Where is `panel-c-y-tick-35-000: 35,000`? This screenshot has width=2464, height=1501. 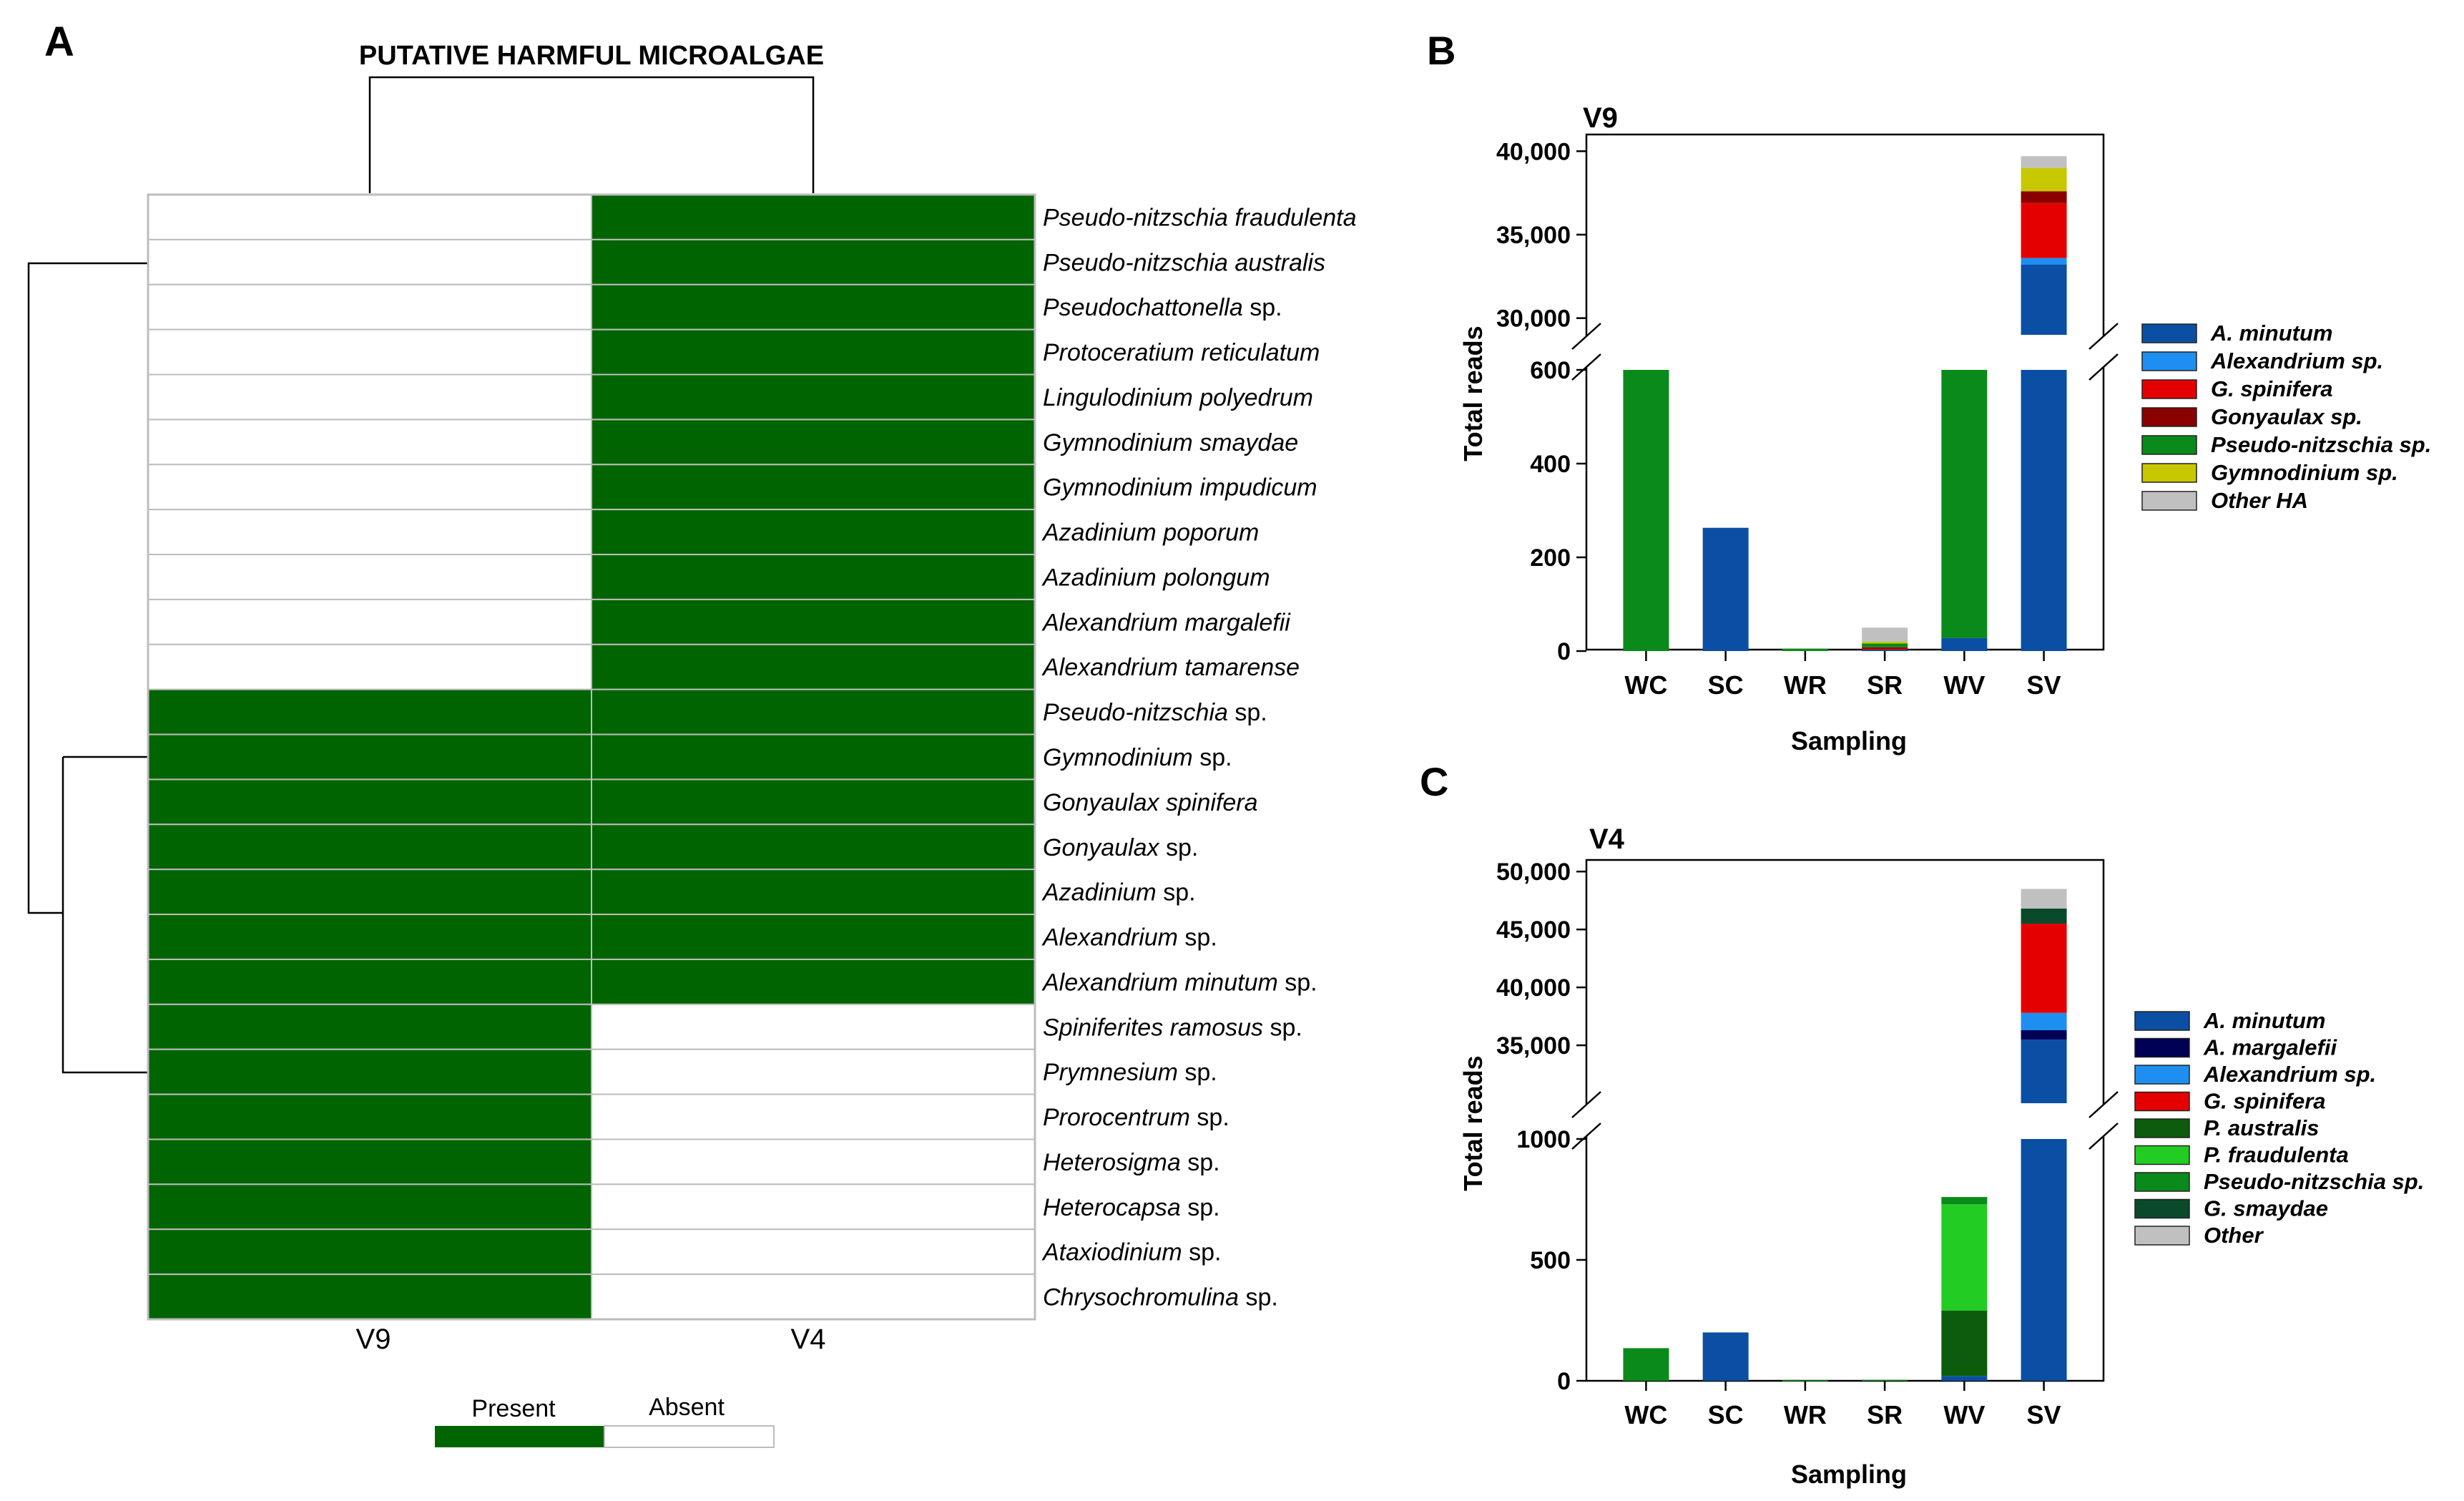 panel-c-y-tick-35-000: 35,000 is located at coordinates (1533, 1046).